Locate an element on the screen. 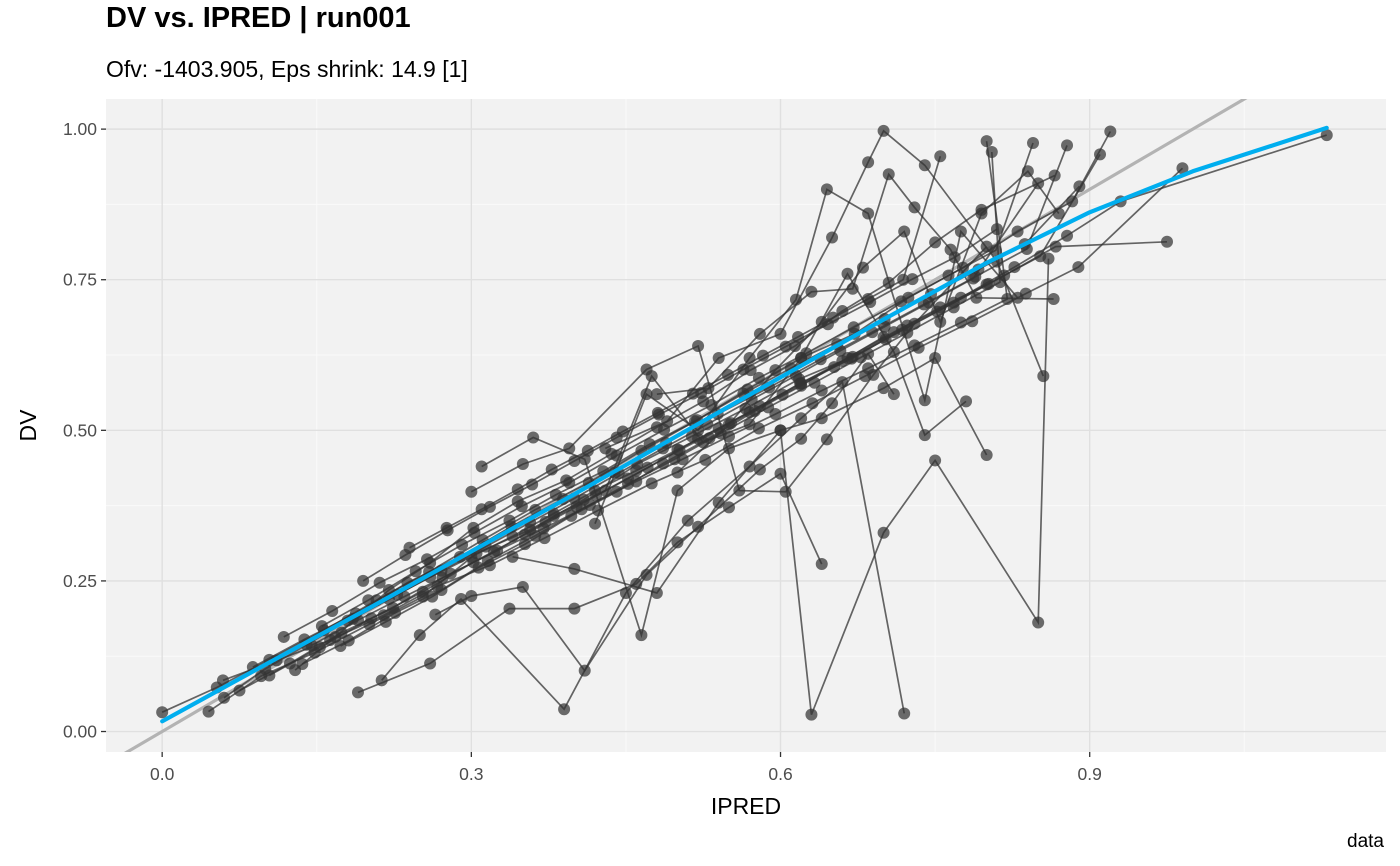 The width and height of the screenshot is (1400, 866). y-tick-label: 0.50 is located at coordinates (80, 430).